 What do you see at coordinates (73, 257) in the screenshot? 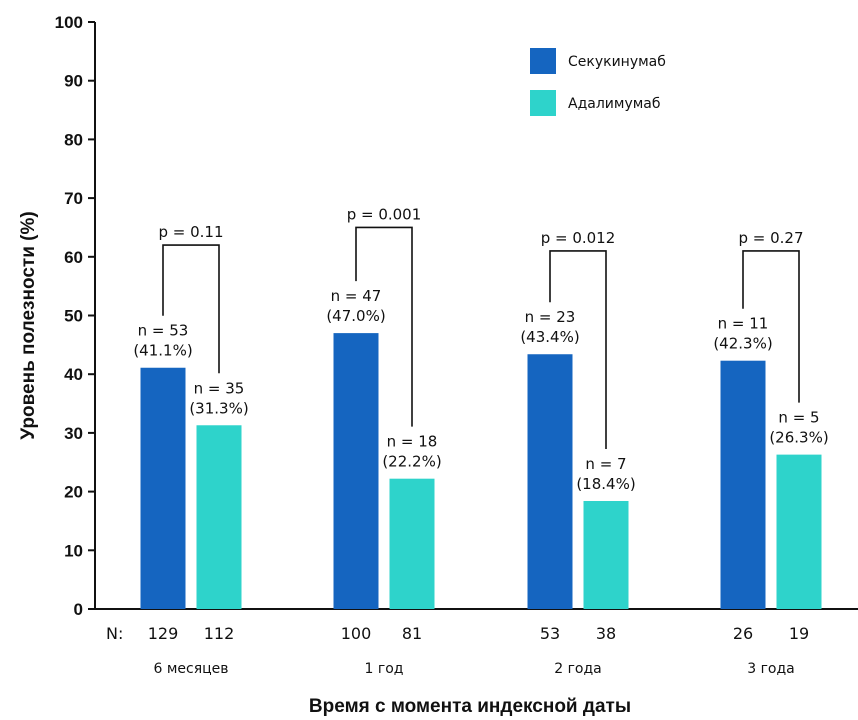
I see `y-tick-label: 60` at bounding box center [73, 257].